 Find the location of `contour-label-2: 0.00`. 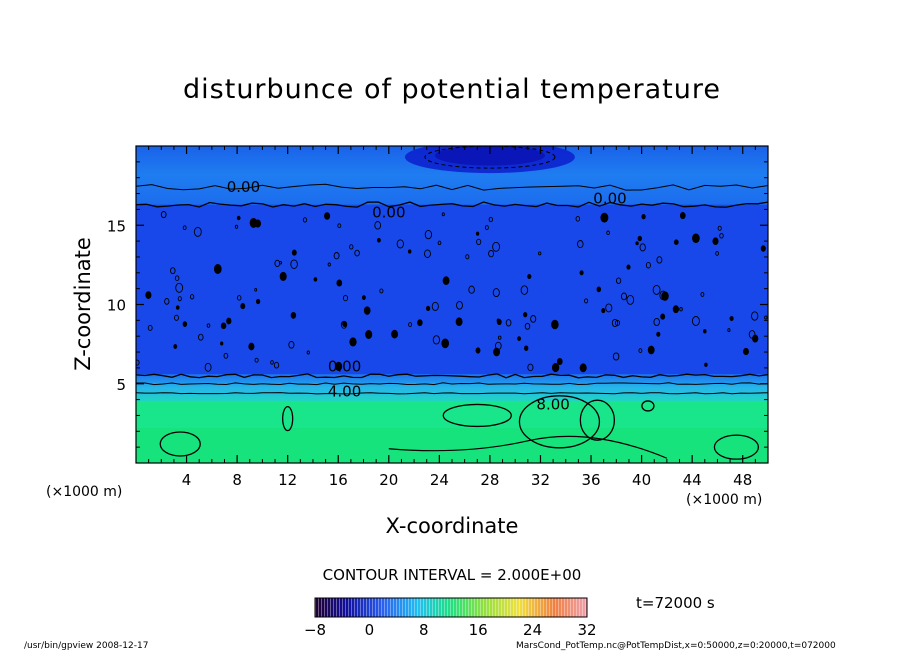

contour-label-2: 0.00 is located at coordinates (609, 198).